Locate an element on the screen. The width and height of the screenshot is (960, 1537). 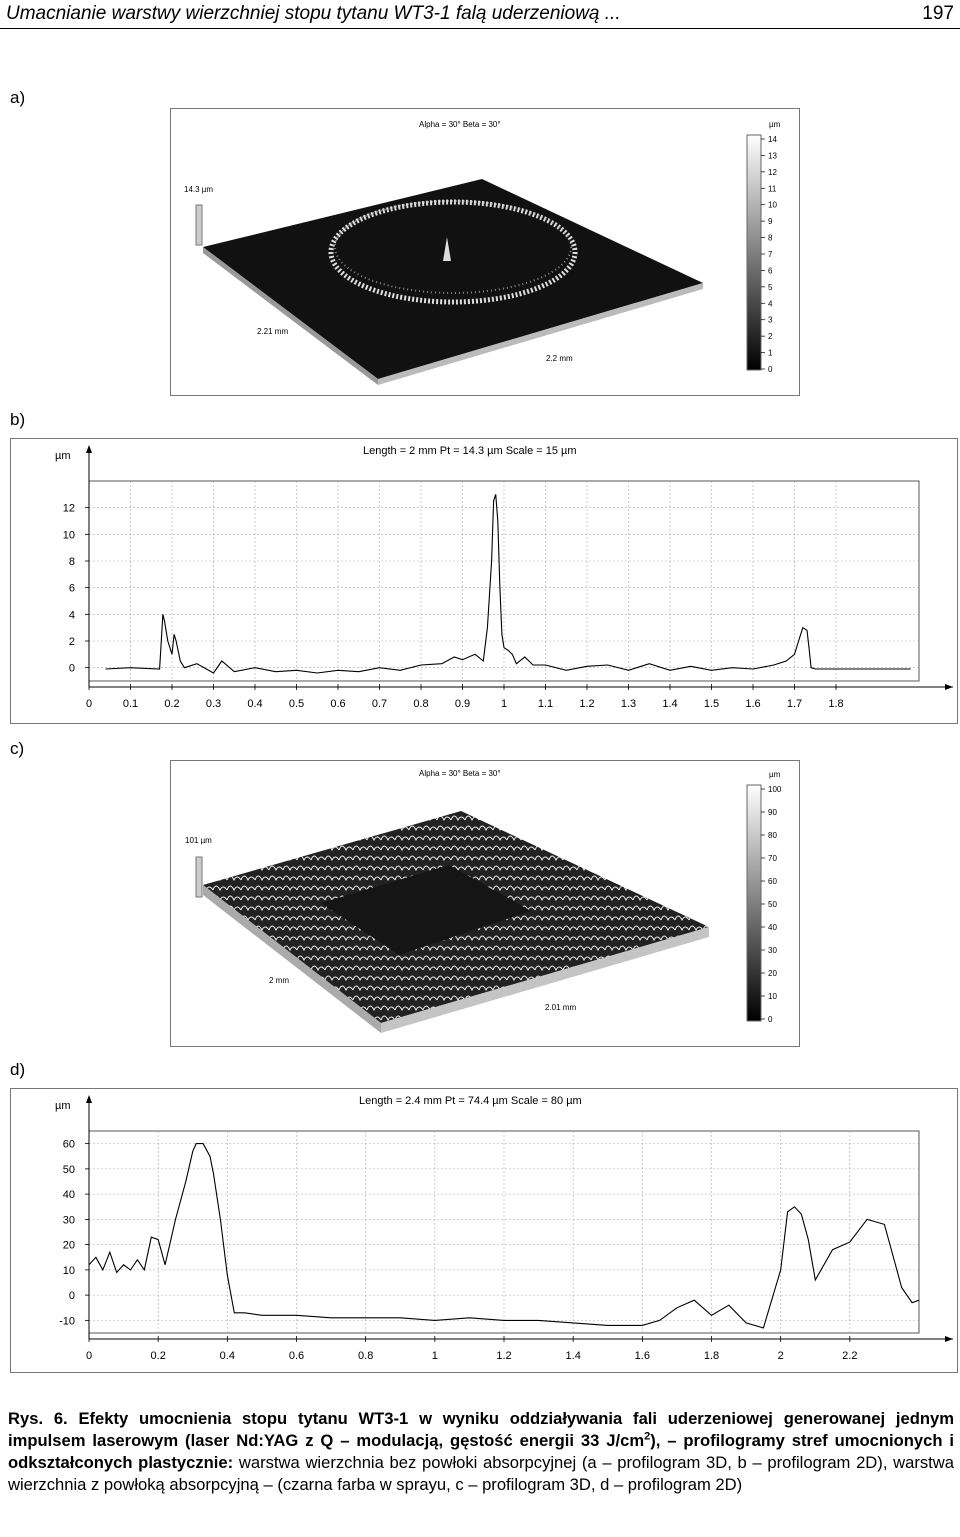
panel-c-colorbar-tick-label: 20 is located at coordinates (772, 973).